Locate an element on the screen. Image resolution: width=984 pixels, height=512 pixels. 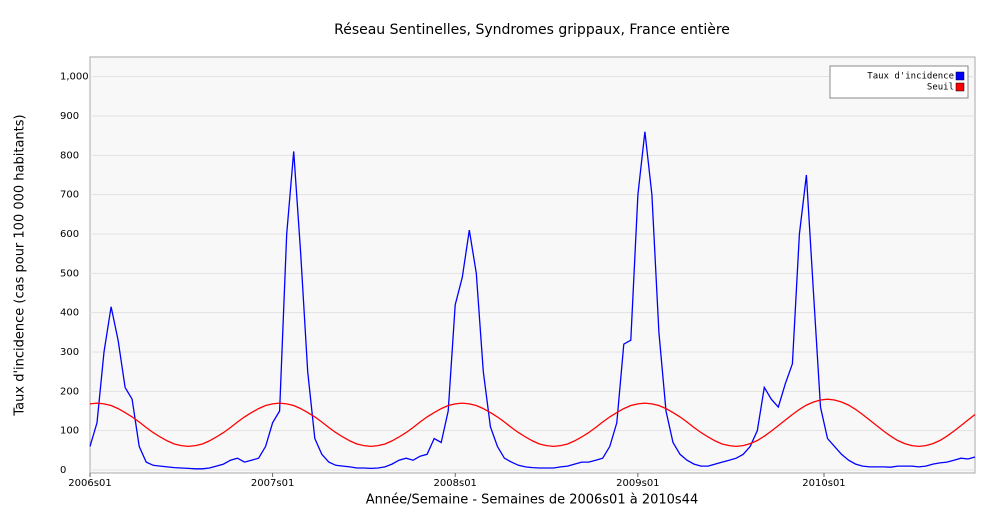
y-tick-label: 100 is located at coordinates (69, 431).